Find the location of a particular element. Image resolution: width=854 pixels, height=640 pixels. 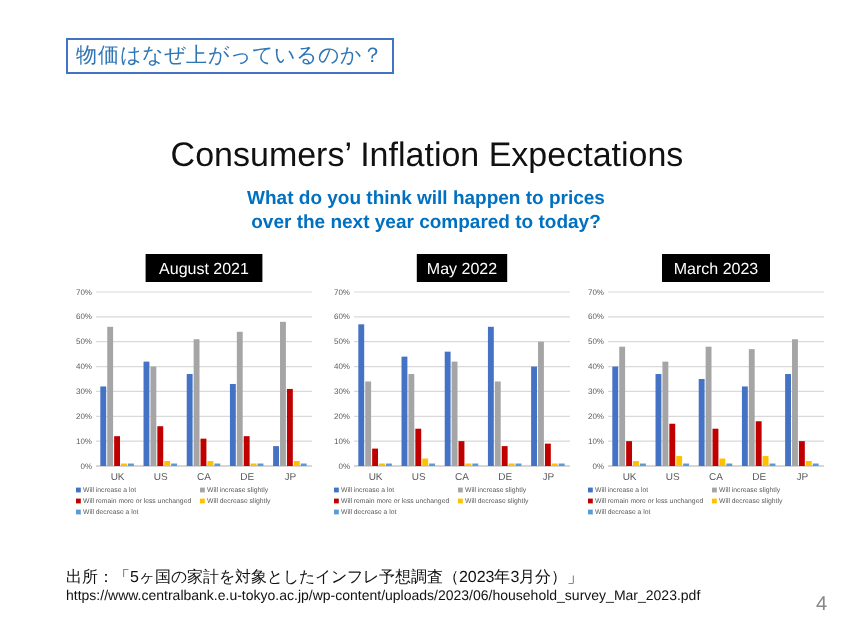

text: What do you think will happen to prices over the next year compared to today? is located at coordinates (426, 212).